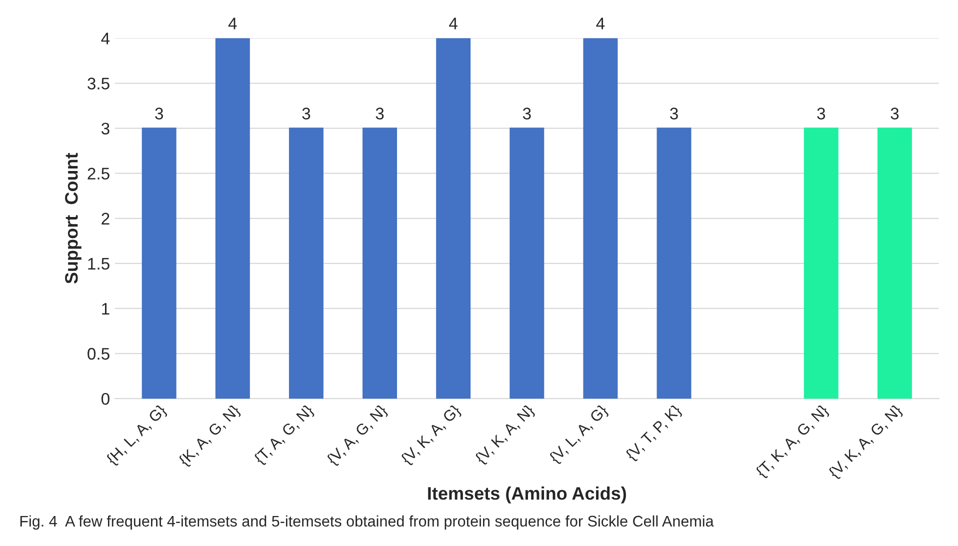  I want to click on x-axis-title: Itemsets (Amino Acids), so click(527, 495).